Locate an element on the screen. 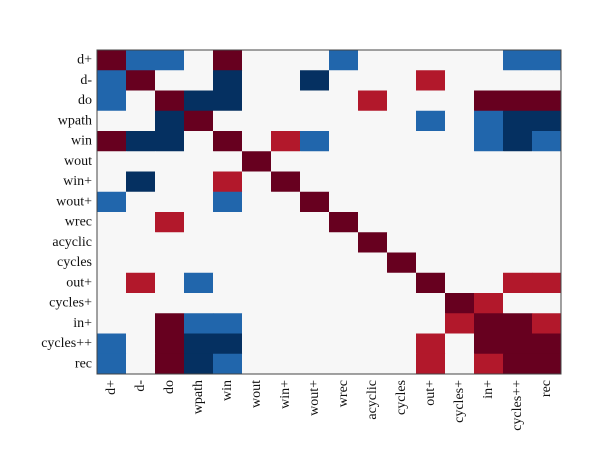 This screenshot has width=598, height=451. x-tick-label: d- is located at coordinates (140, 386).